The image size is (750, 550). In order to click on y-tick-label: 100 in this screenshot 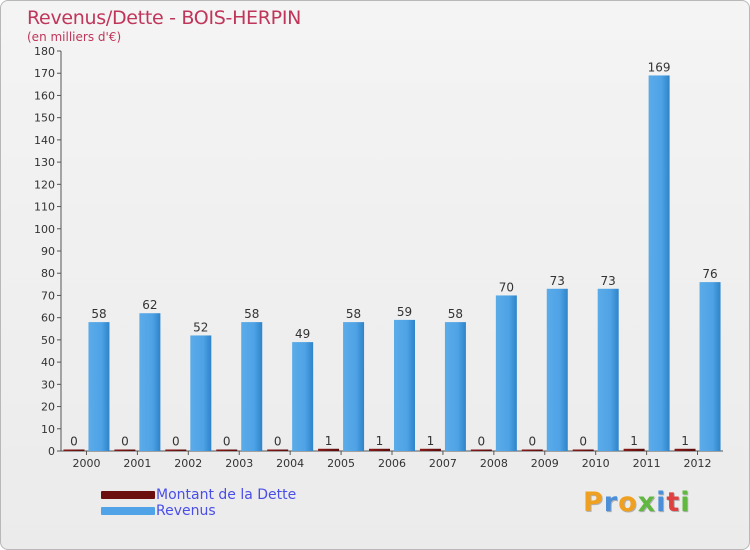, I will do `click(44, 229)`.